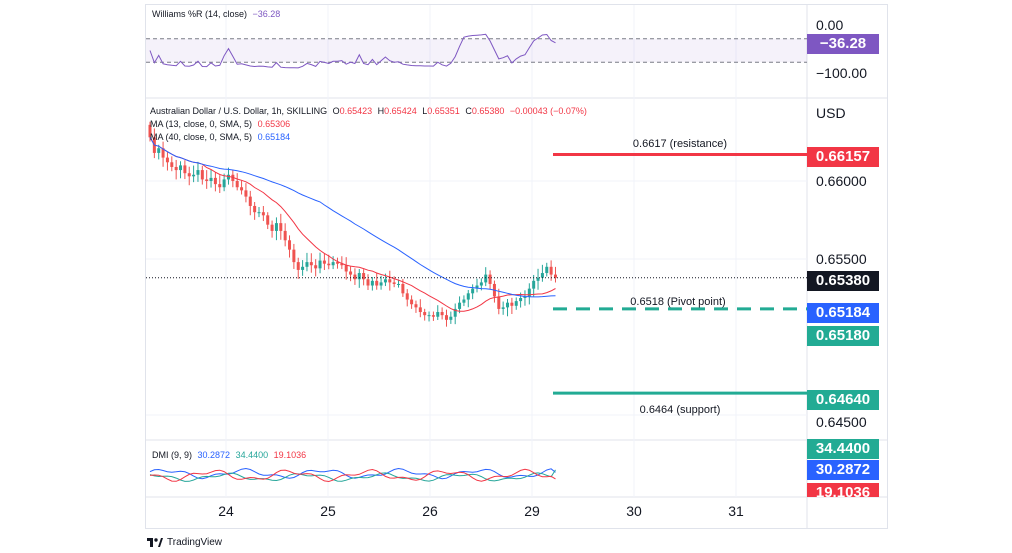 This screenshot has width=1012, height=553. I want to click on dmi-minus-value: 19.1036, so click(290, 455).